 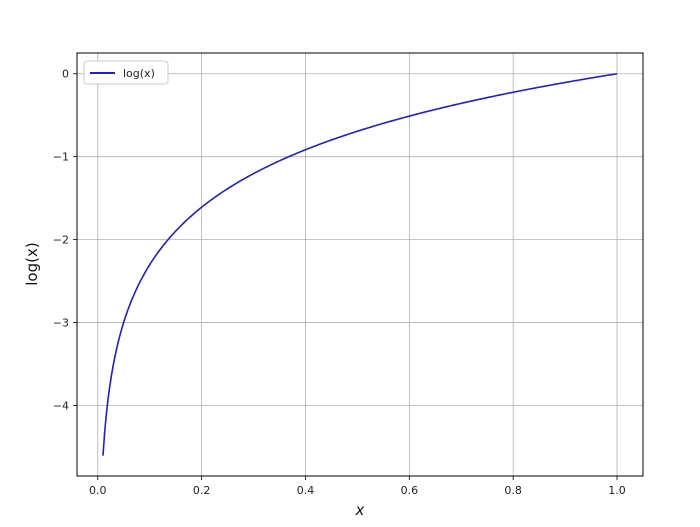 I want to click on y-tick-label: −1, so click(x=61, y=157).